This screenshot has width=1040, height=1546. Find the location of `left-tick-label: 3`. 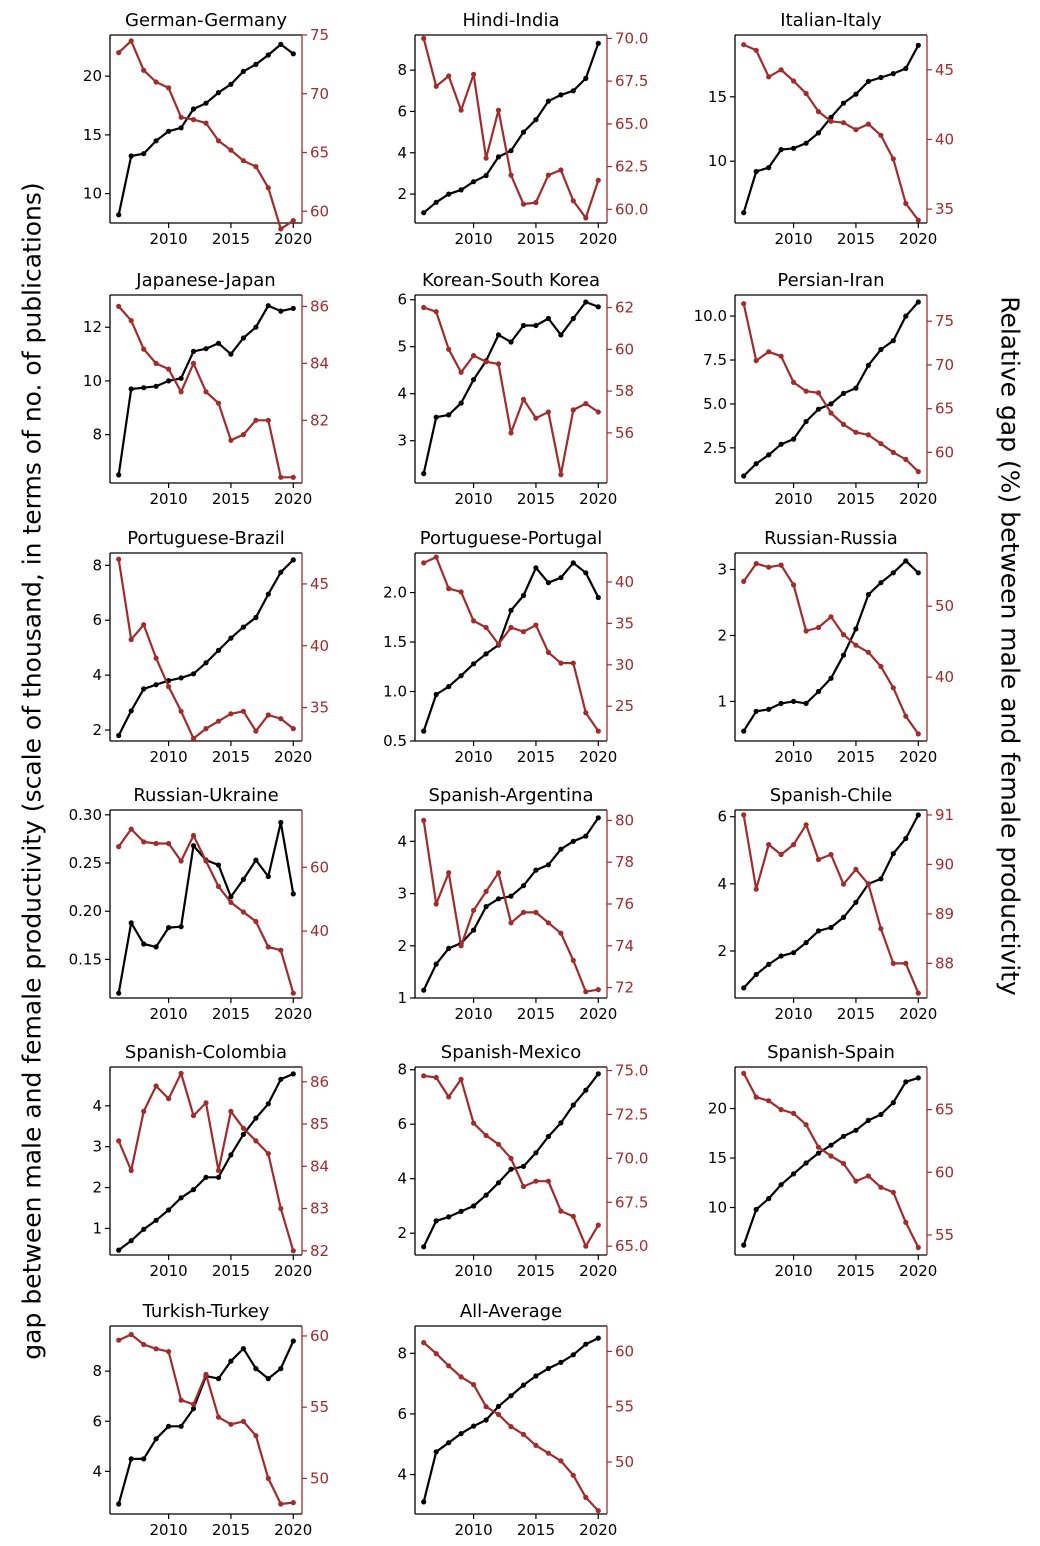

left-tick-label: 3 is located at coordinates (402, 894).